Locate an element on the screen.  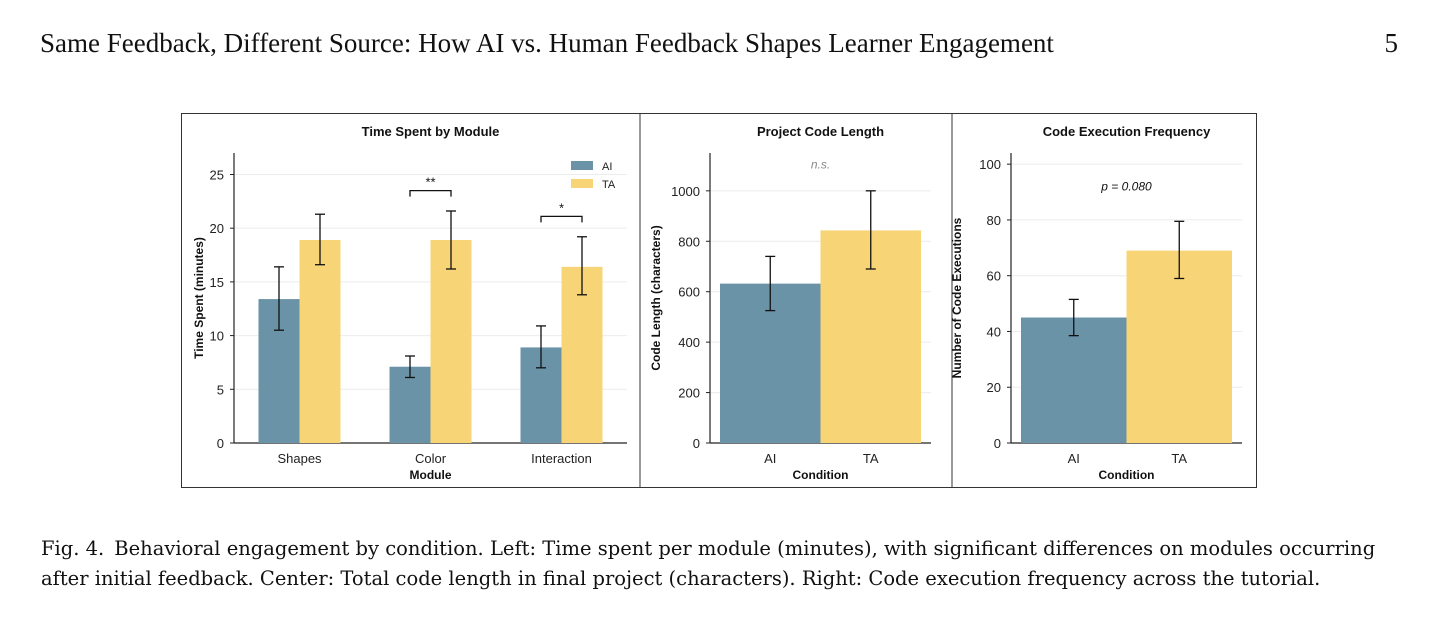
y-axis-label: Number of Code Executions is located at coordinates (957, 297).